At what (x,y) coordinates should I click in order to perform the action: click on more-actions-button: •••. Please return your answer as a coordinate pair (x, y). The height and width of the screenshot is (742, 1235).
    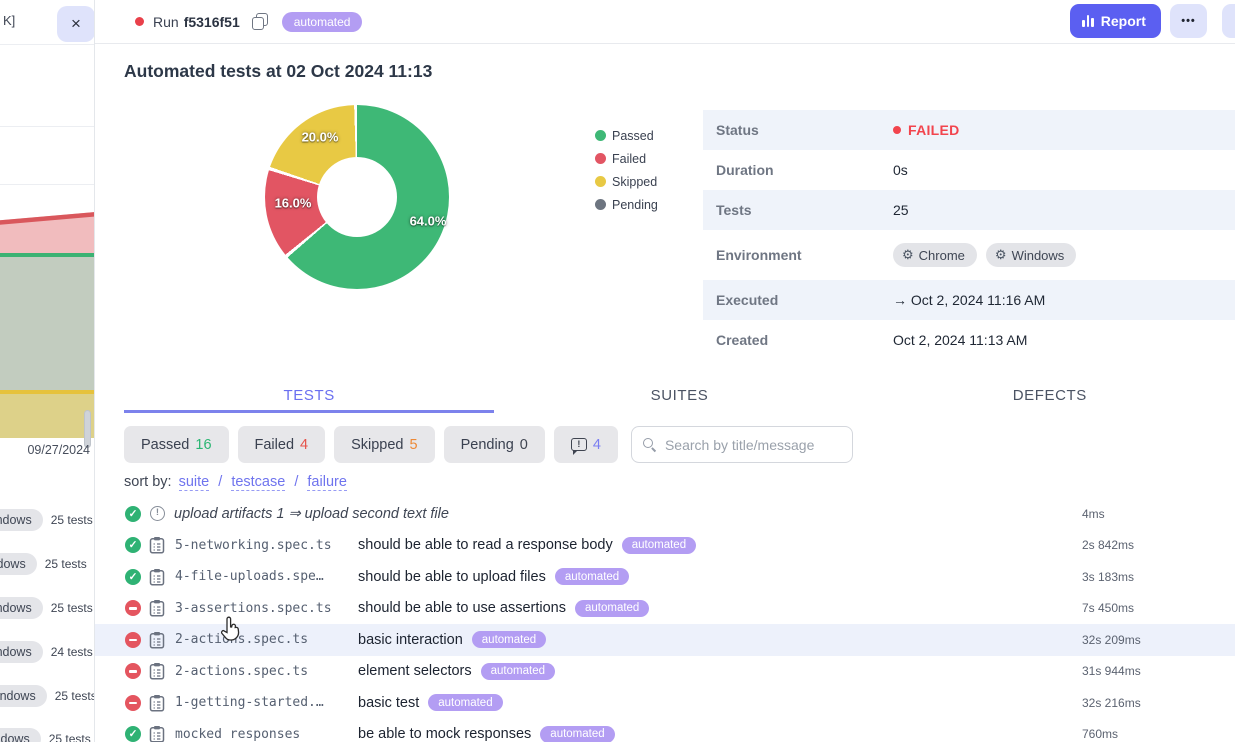
    Looking at the image, I should click on (1188, 21).